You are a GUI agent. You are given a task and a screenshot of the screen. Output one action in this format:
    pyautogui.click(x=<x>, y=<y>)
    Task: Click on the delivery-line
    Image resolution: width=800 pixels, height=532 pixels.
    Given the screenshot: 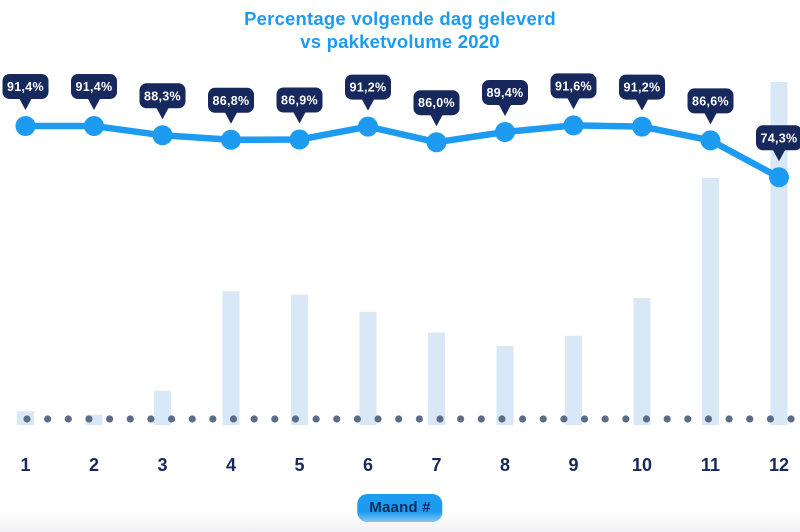 What is the action you would take?
    pyautogui.click(x=402, y=151)
    